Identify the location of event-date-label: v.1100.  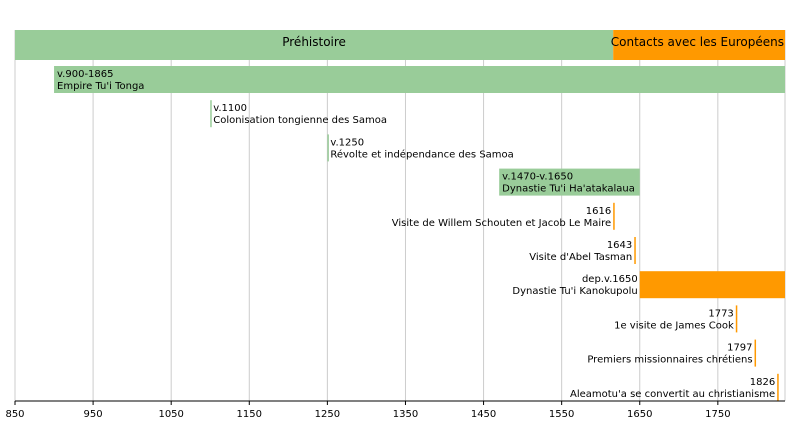
(230, 108).